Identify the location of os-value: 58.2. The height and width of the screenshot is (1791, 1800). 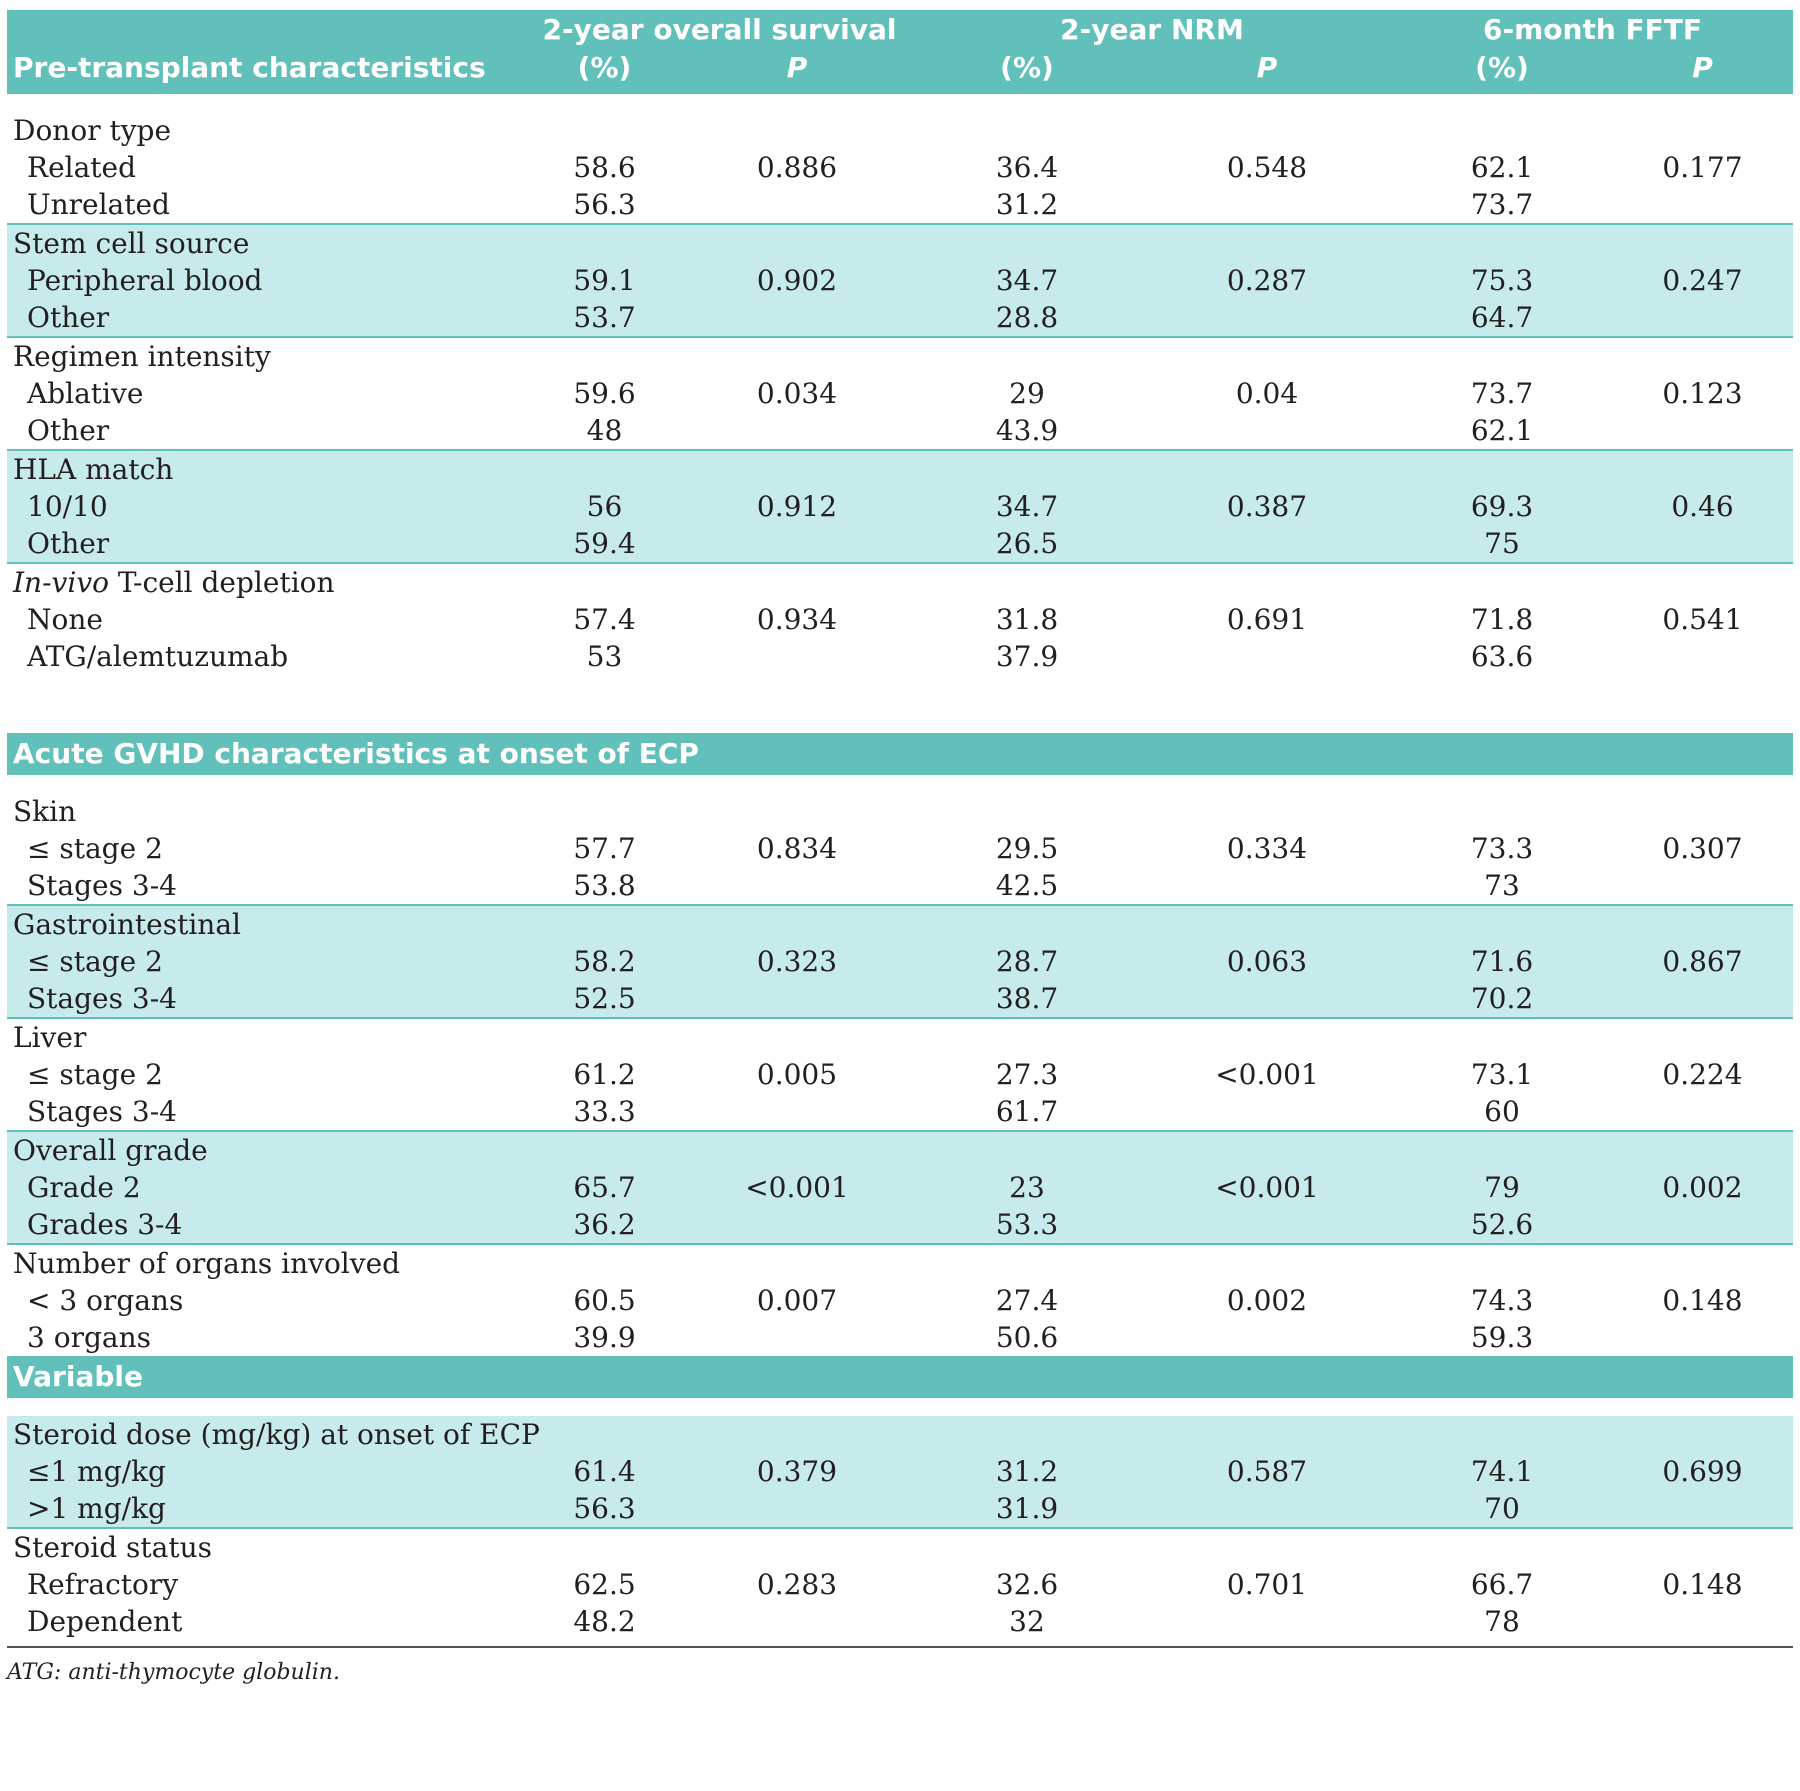
(604, 961).